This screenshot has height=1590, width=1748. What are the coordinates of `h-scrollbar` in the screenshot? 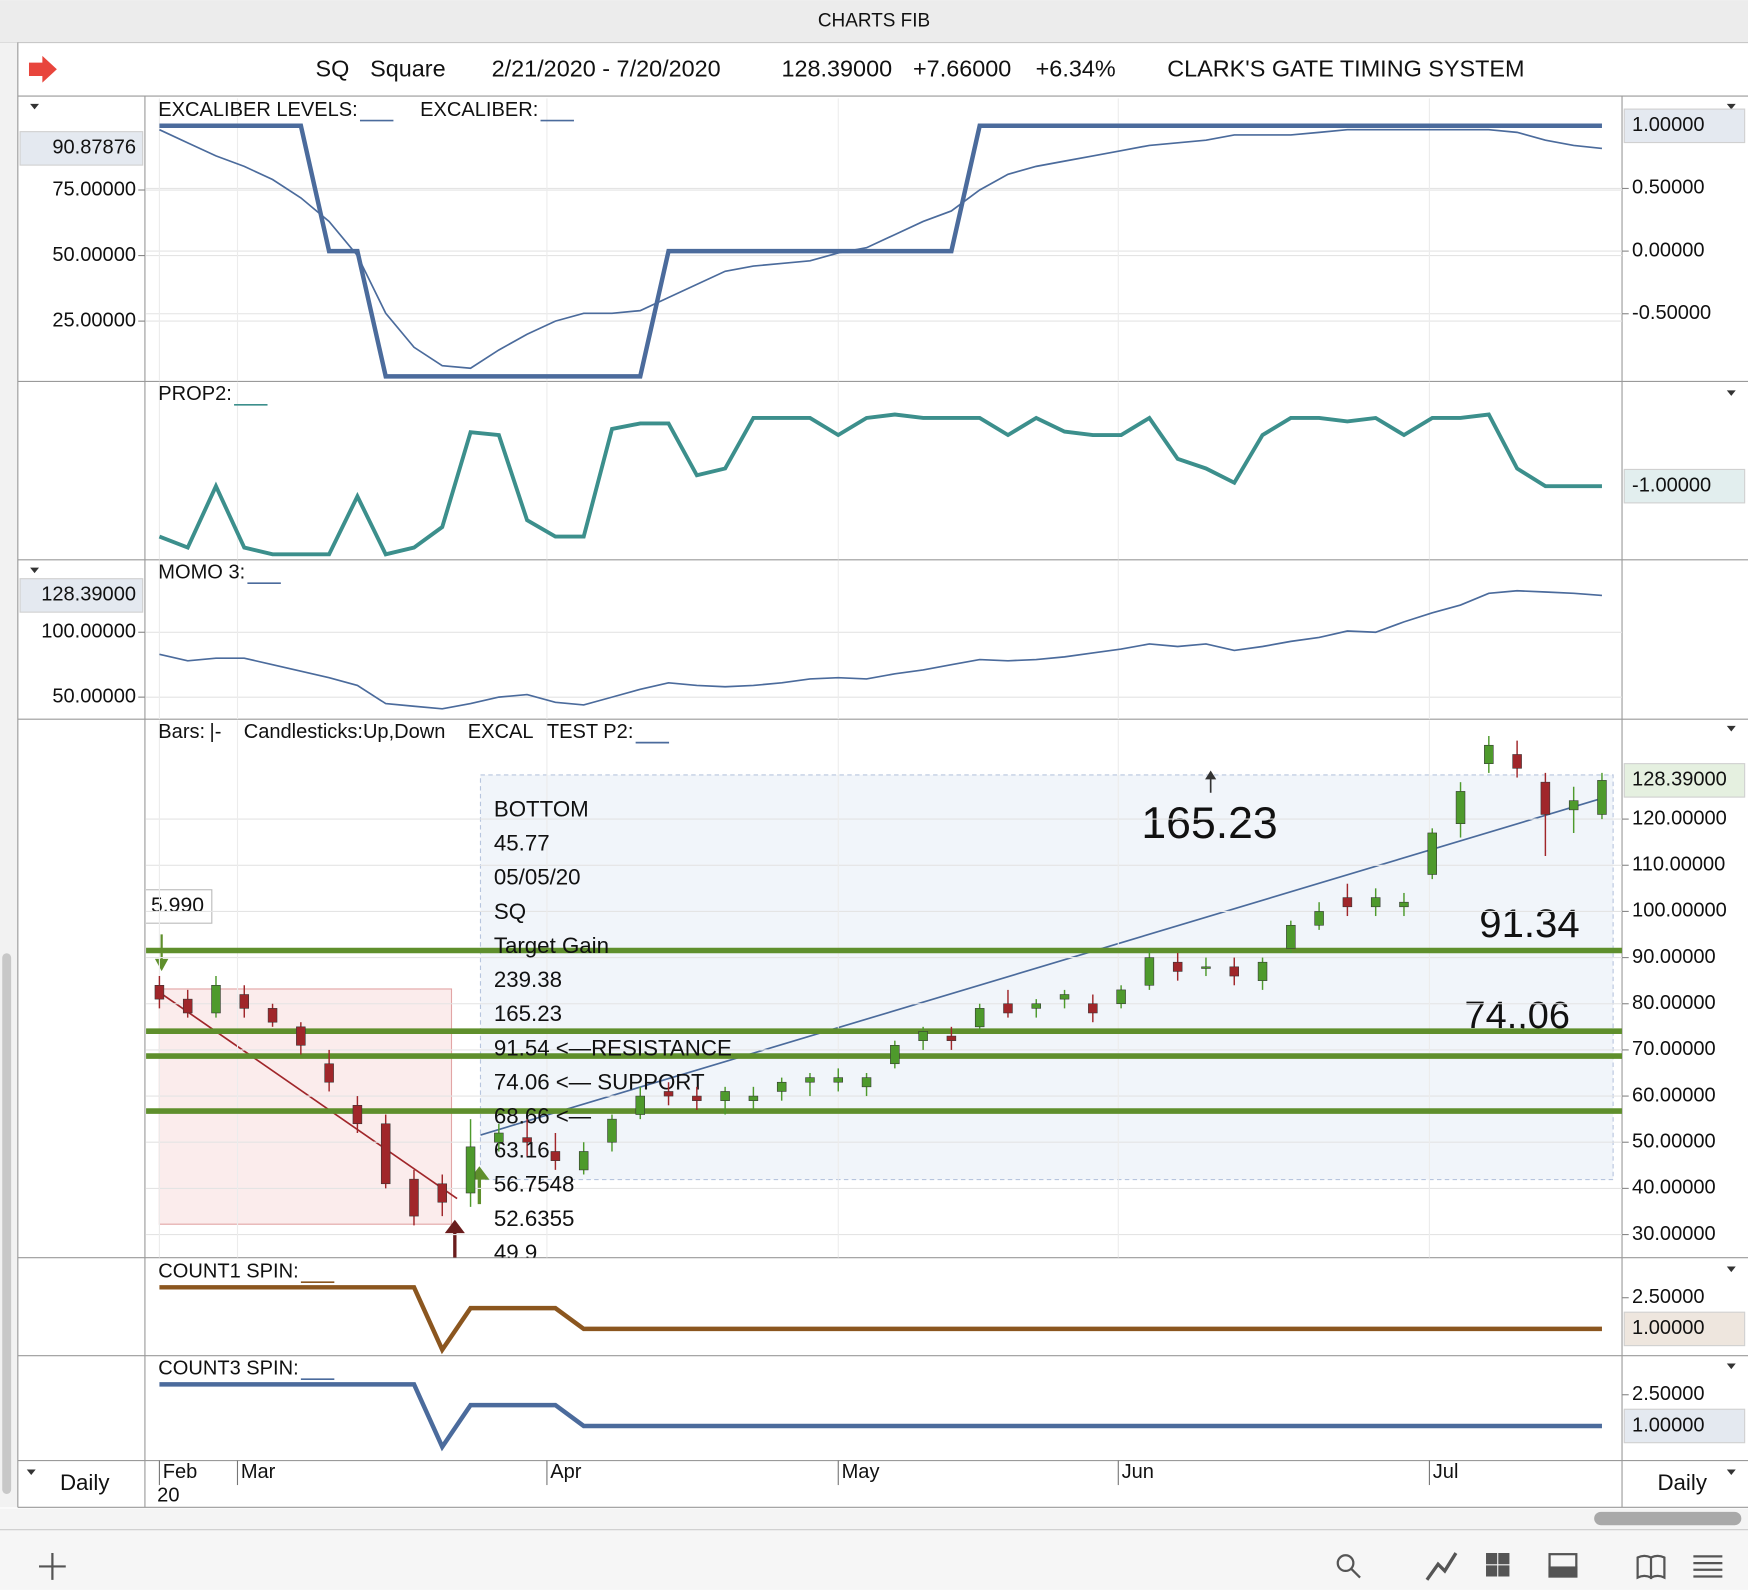 It's located at (1668, 1518).